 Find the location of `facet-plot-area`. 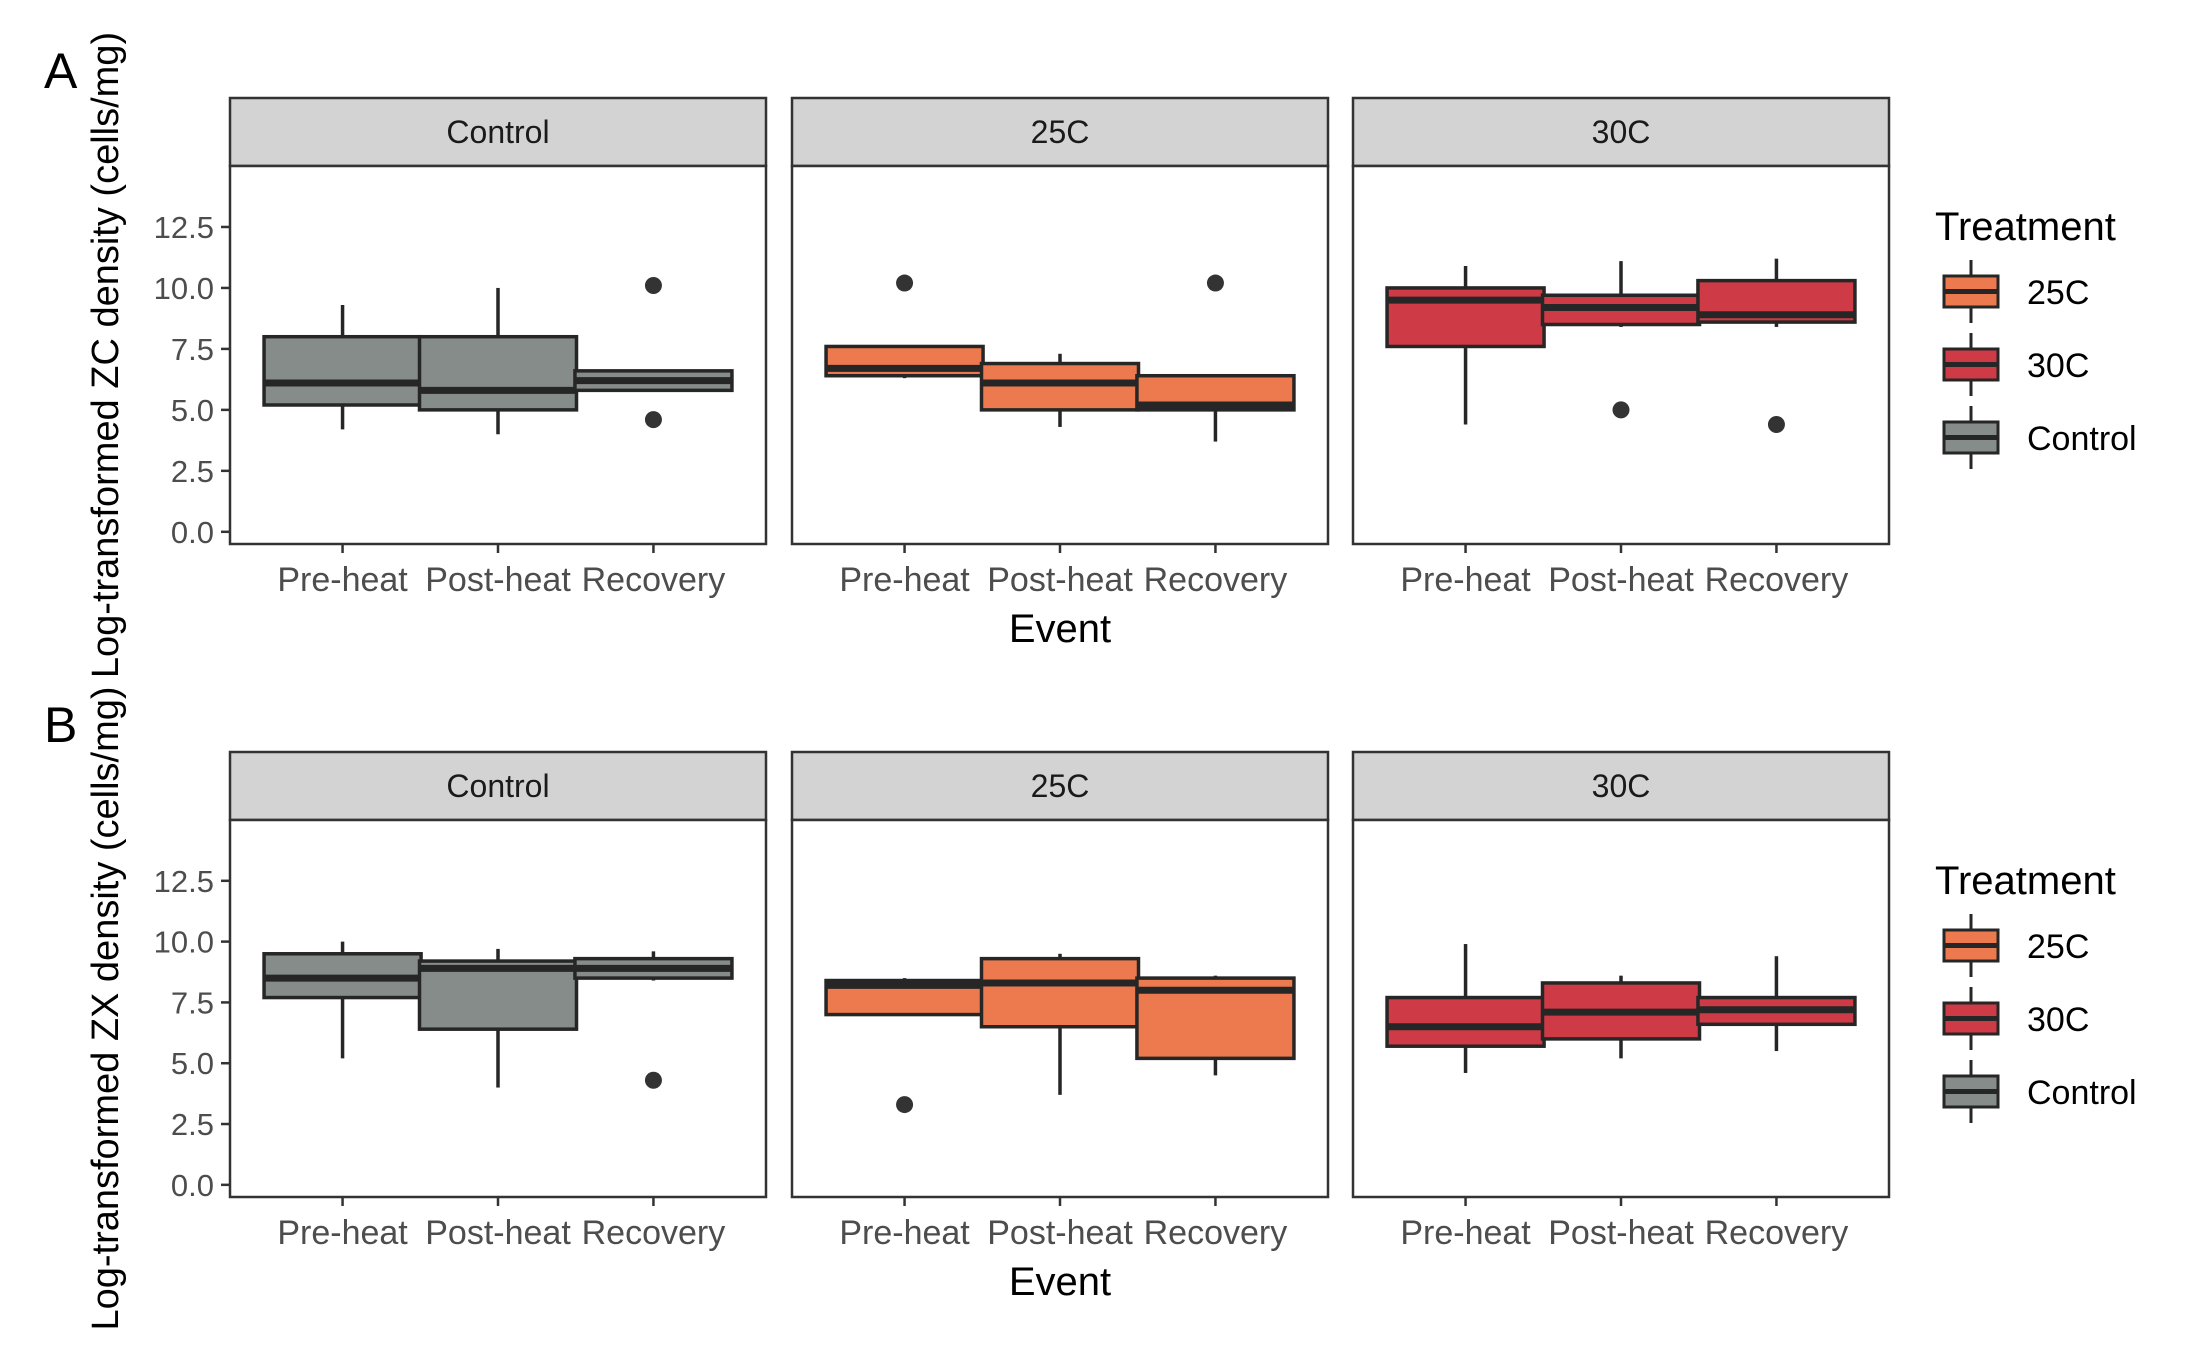

facet-plot-area is located at coordinates (1621, 355).